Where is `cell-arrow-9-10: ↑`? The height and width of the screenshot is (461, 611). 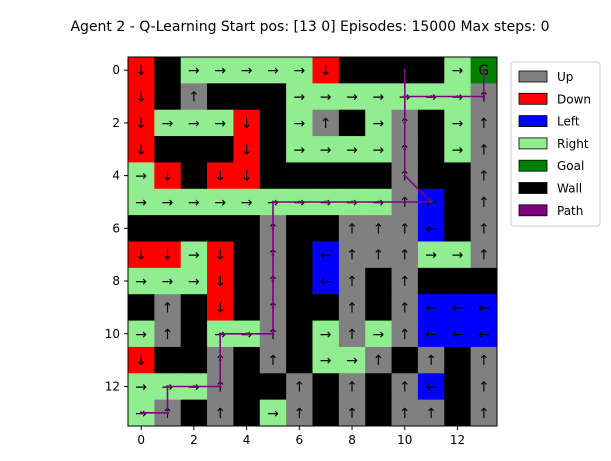
cell-arrow-9-10: ↑ is located at coordinates (405, 308).